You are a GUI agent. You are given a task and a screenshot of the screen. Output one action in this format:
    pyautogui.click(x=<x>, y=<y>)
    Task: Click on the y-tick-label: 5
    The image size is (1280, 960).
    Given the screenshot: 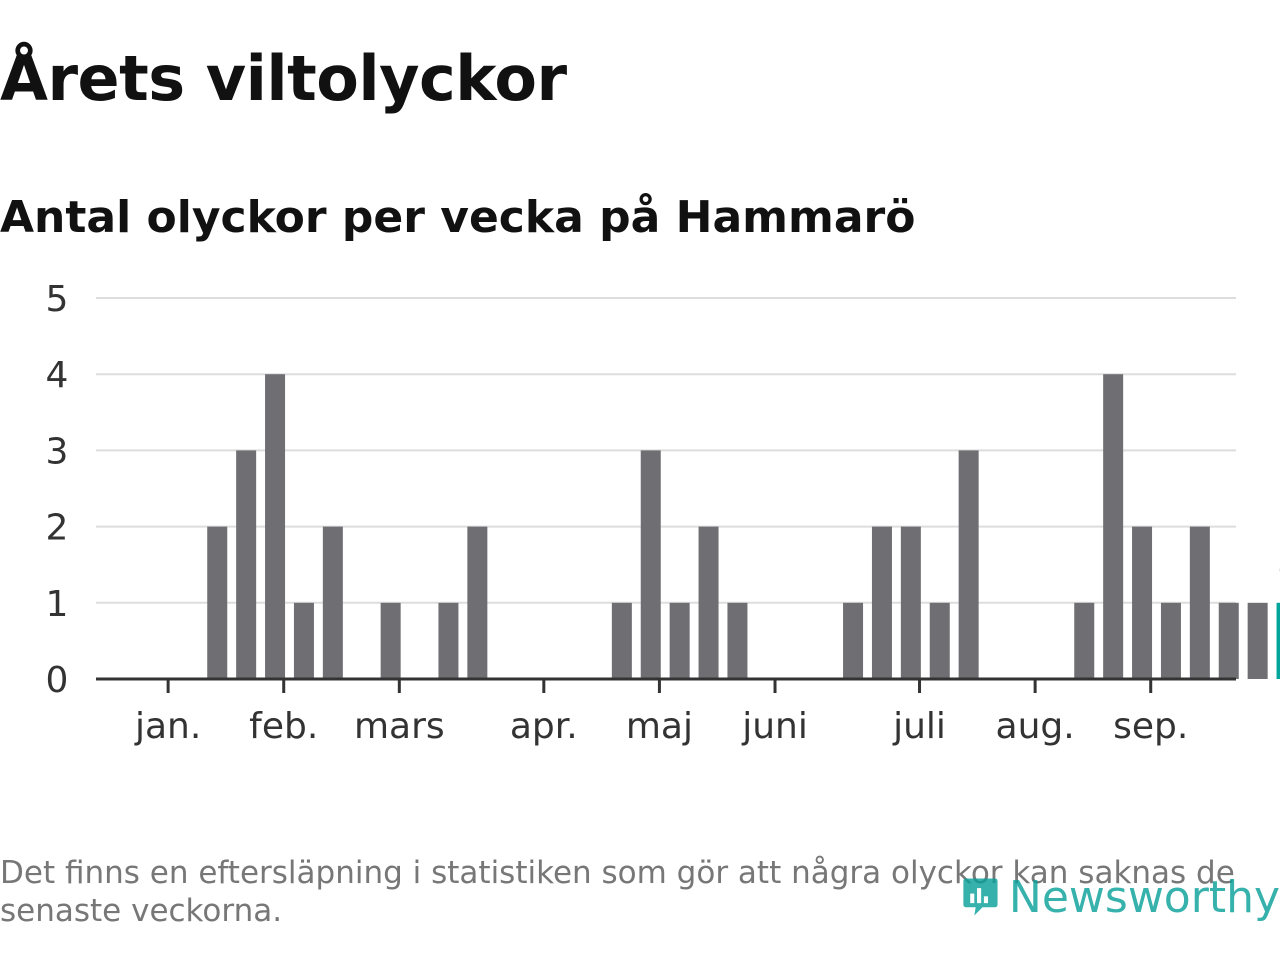 What is the action you would take?
    pyautogui.click(x=57, y=299)
    